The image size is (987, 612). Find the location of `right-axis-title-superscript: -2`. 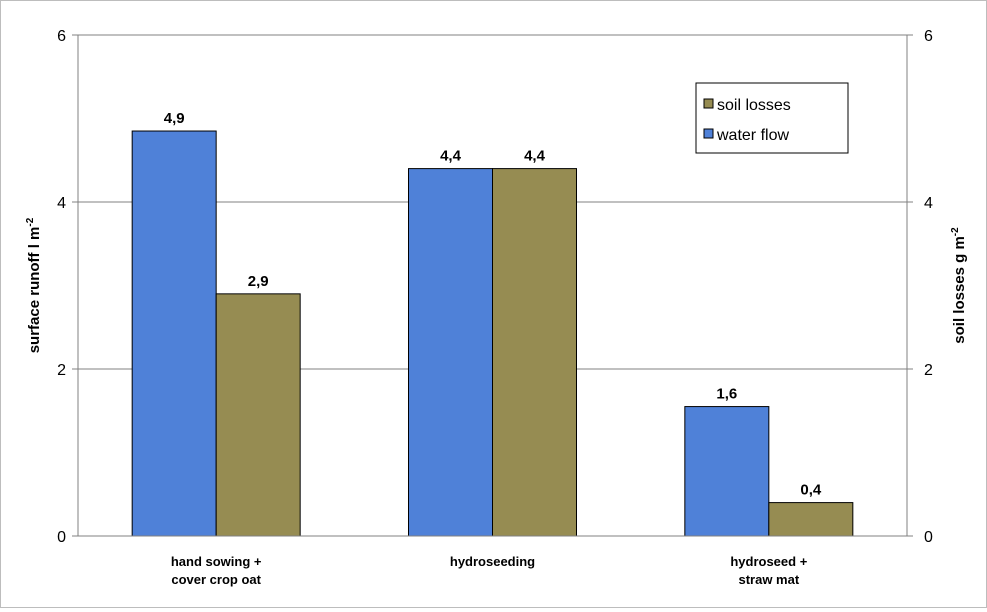

right-axis-title-superscript: -2 is located at coordinates (955, 231).